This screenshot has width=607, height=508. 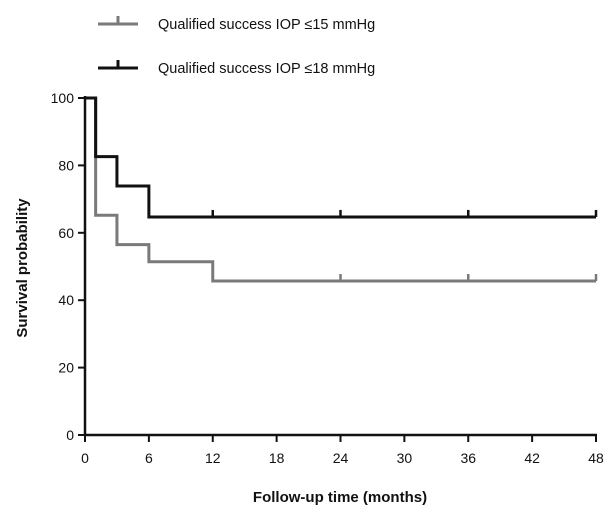 What do you see at coordinates (405, 458) in the screenshot?
I see `x-tick-label: 30` at bounding box center [405, 458].